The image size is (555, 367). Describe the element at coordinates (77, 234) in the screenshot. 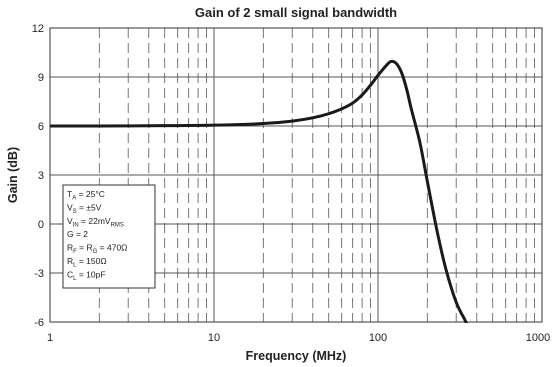

I see `condition-line: G = 2` at that location.